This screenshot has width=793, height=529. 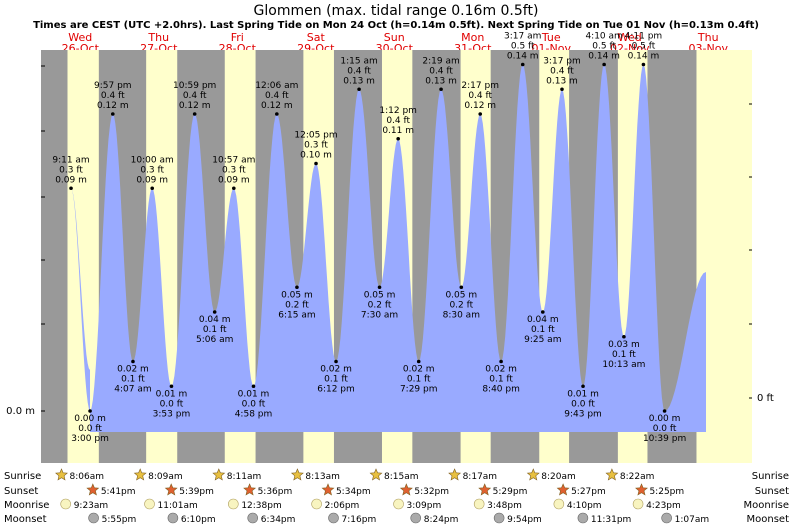 What do you see at coordinates (113, 106) in the screenshot?
I see `tide-meters: 0.12 m` at bounding box center [113, 106].